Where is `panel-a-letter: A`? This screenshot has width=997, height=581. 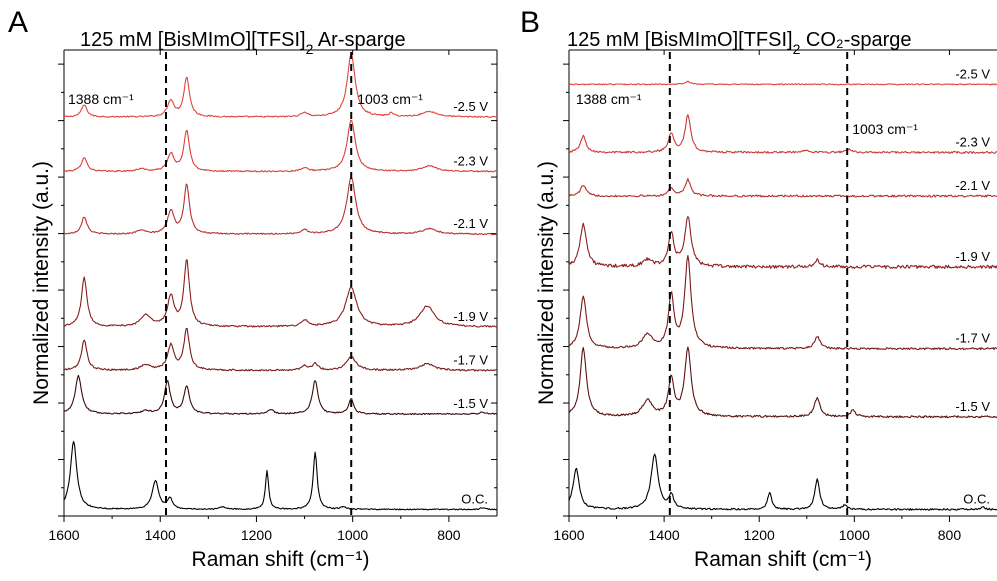 panel-a-letter: A is located at coordinates (18, 22).